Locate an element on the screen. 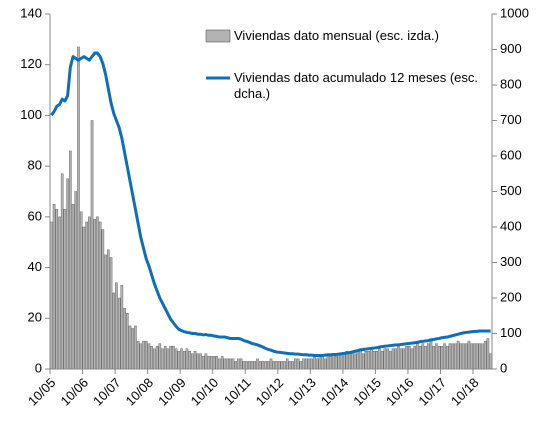 This screenshot has height=426, width=555. legend-entry: Viviendas dato mensual (esc. izda.) is located at coordinates (336, 35).